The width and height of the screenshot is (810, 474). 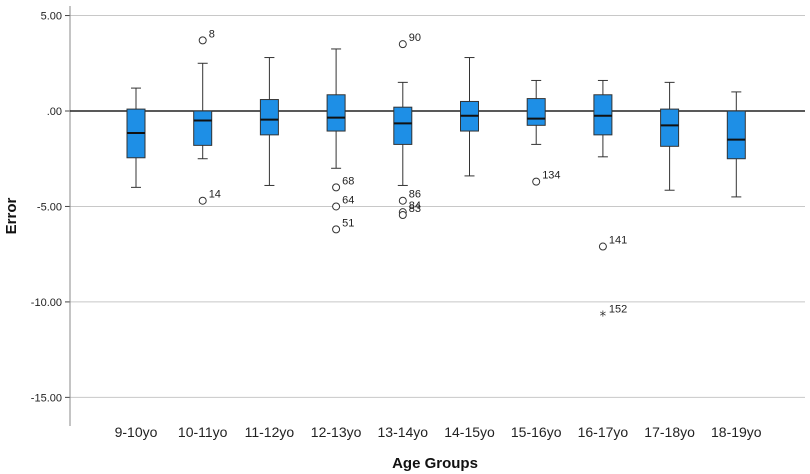 What do you see at coordinates (336, 432) in the screenshot?
I see `x-tick-label: 12-13yo` at bounding box center [336, 432].